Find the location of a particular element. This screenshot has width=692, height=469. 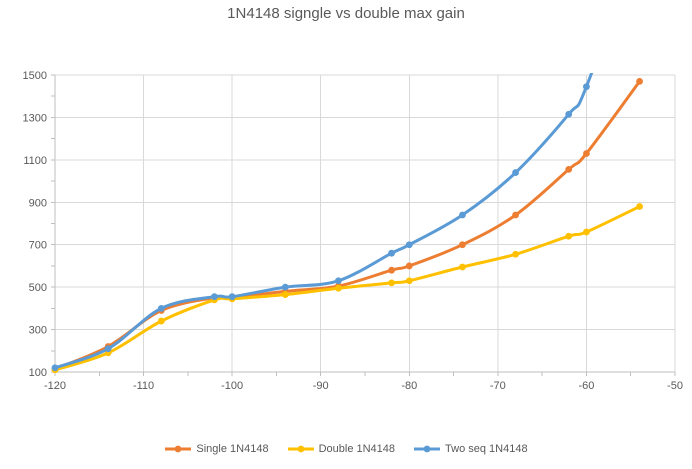

y-axis-tick-label: 1500 is located at coordinates (35, 76).